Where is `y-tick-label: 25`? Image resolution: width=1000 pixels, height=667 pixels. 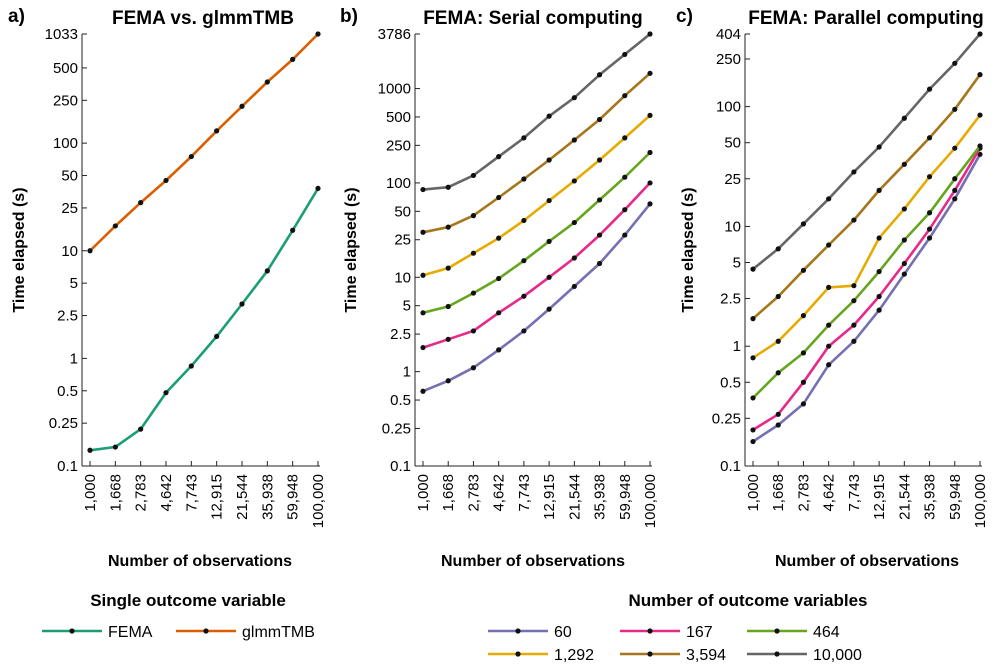 y-tick-label: 25 is located at coordinates (402, 240).